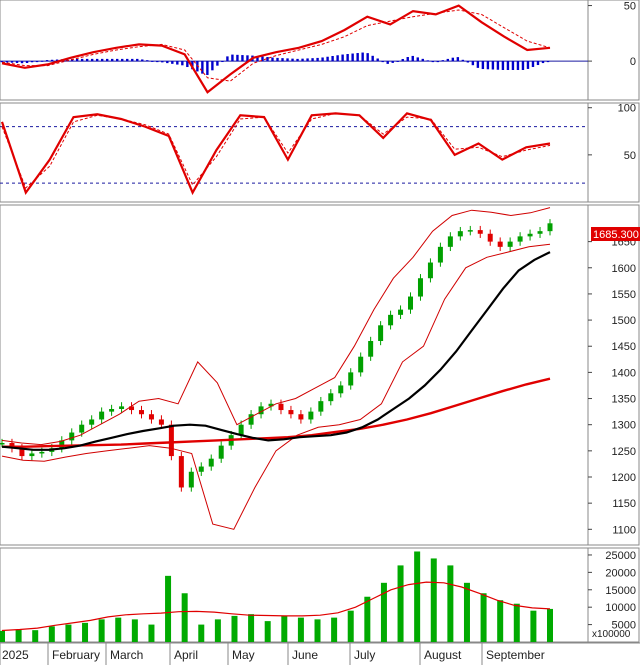  I want to click on volume-tick-label: 20000, so click(620, 573).